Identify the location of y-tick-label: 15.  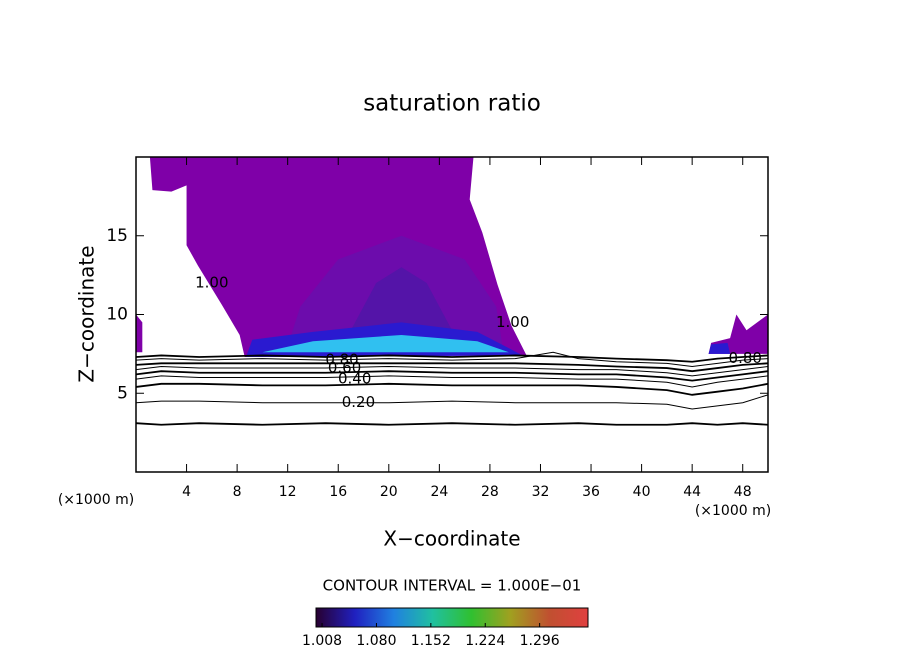
(117, 236).